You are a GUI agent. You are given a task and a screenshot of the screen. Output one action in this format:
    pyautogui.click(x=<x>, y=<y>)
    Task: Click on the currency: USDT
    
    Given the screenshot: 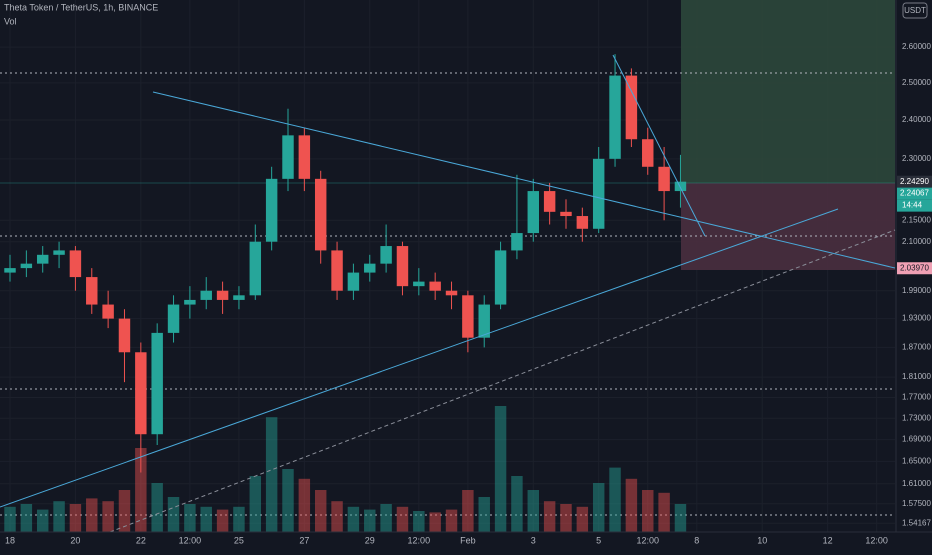 What is the action you would take?
    pyautogui.click(x=915, y=10)
    